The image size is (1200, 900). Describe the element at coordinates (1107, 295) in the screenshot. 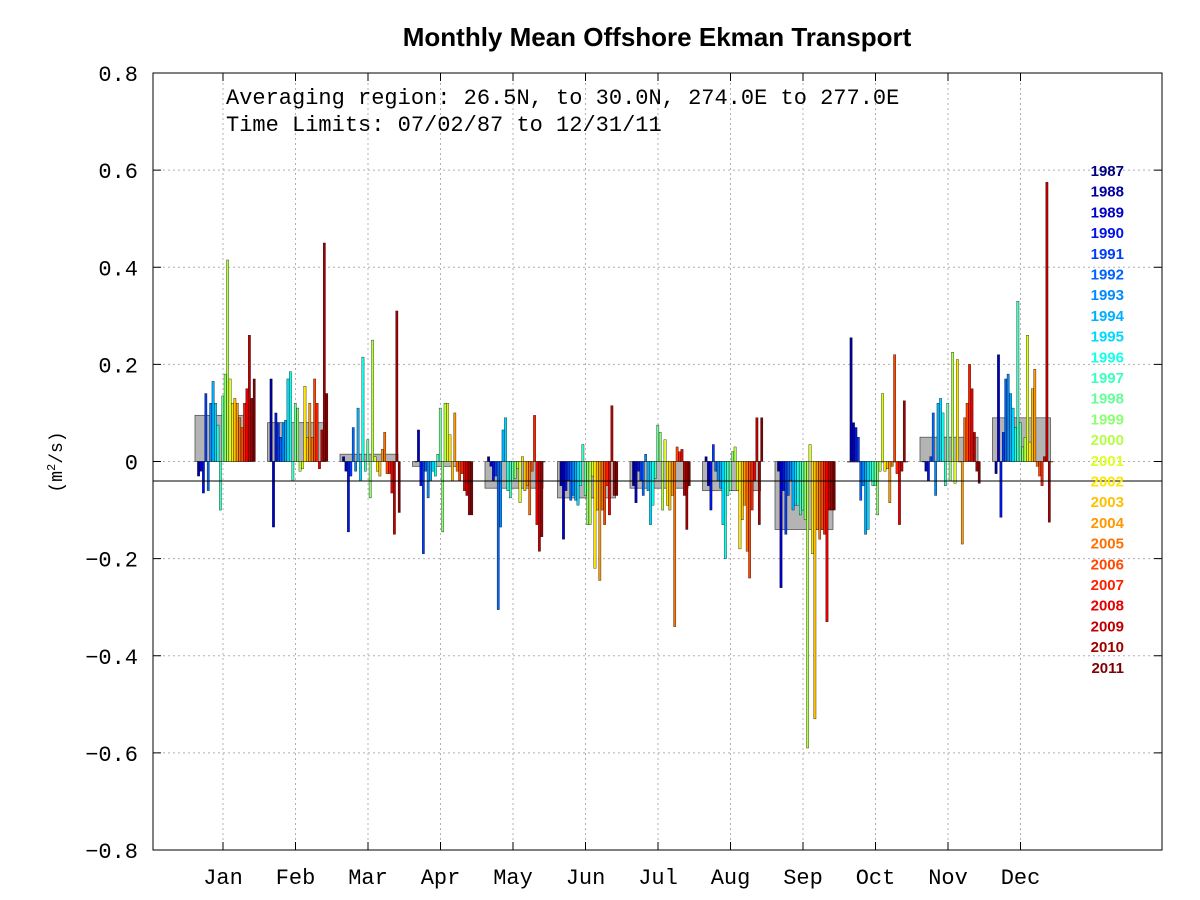

I see `legend-year: 1993` at that location.